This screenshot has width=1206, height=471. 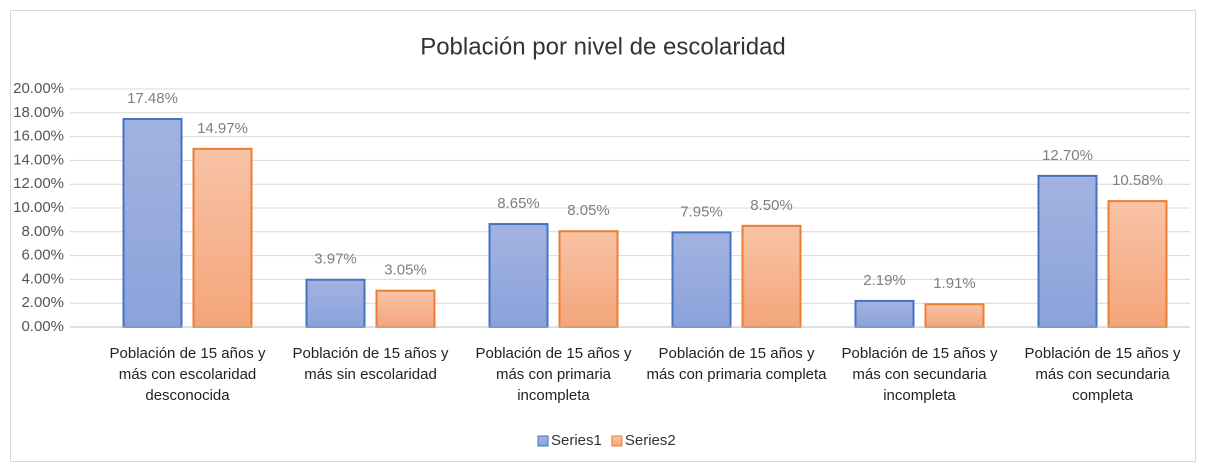 I want to click on legend-label: Series2, so click(x=650, y=440).